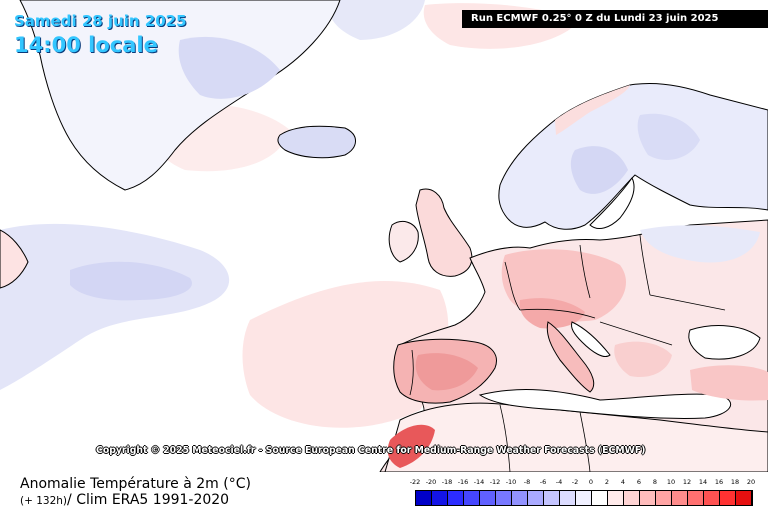  What do you see at coordinates (495, 482) in the screenshot?
I see `legend-label: -12` at bounding box center [495, 482].